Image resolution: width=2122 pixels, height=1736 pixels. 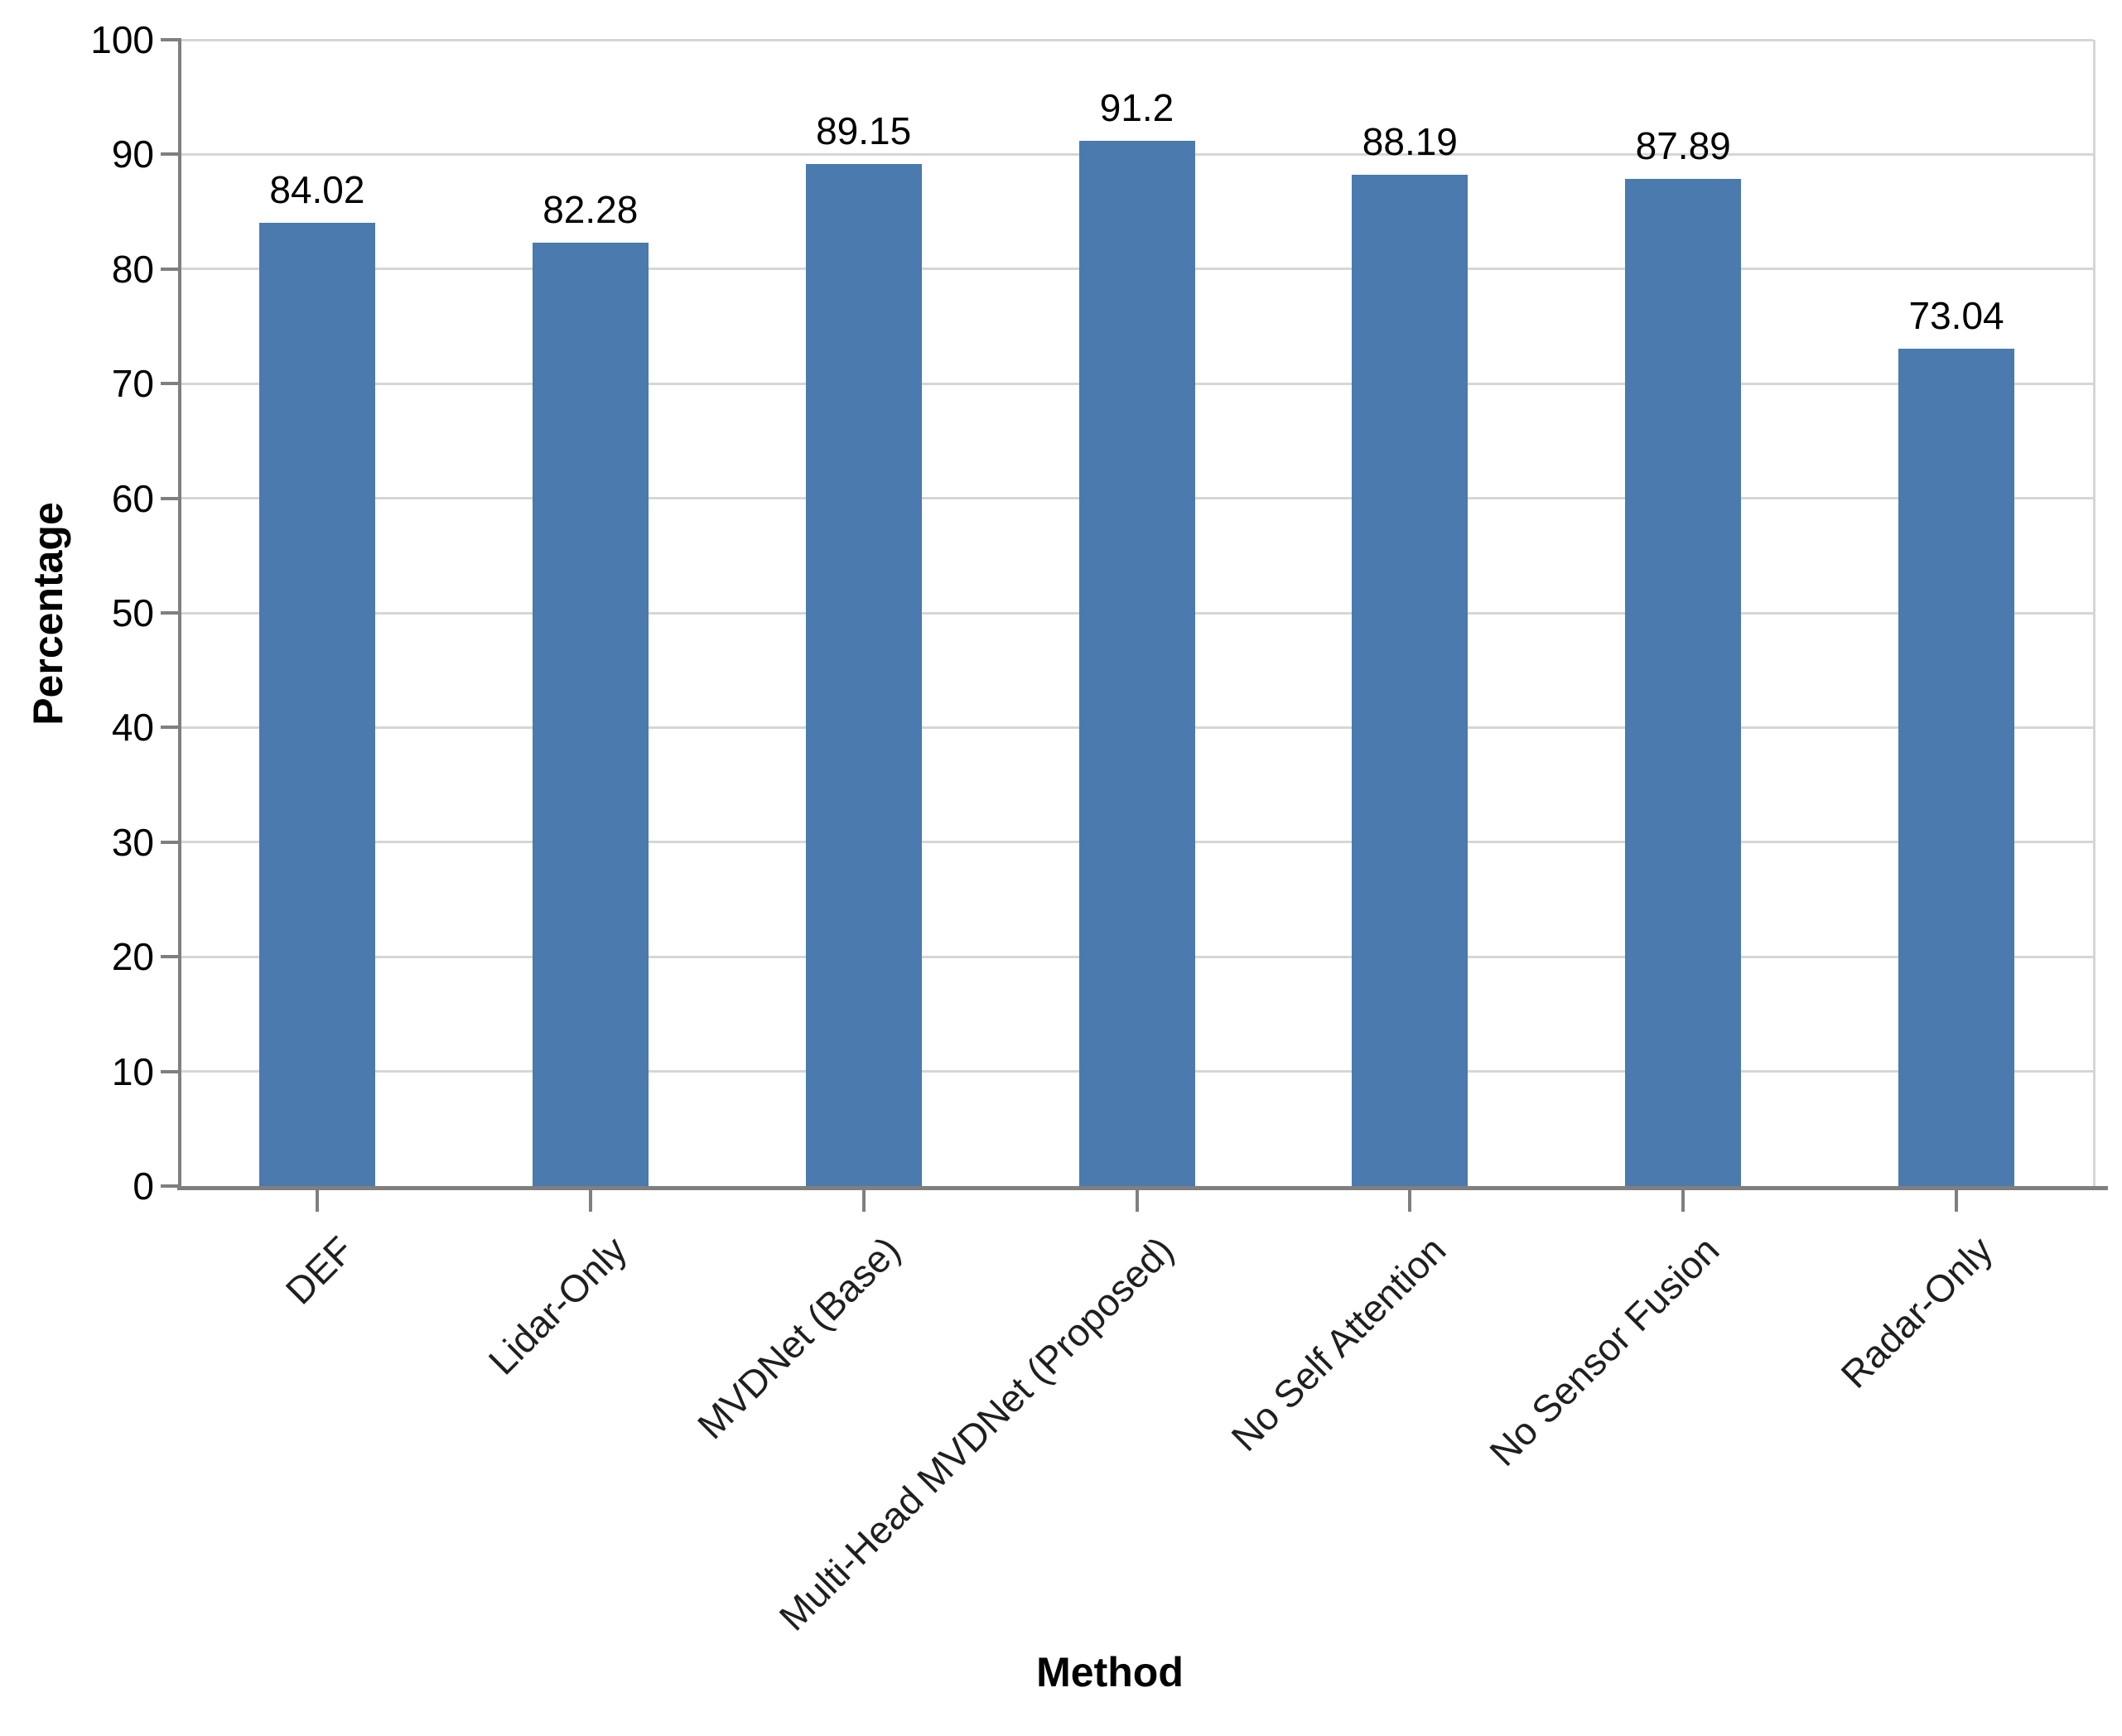 I want to click on y-tick-label: 70, so click(x=133, y=384).